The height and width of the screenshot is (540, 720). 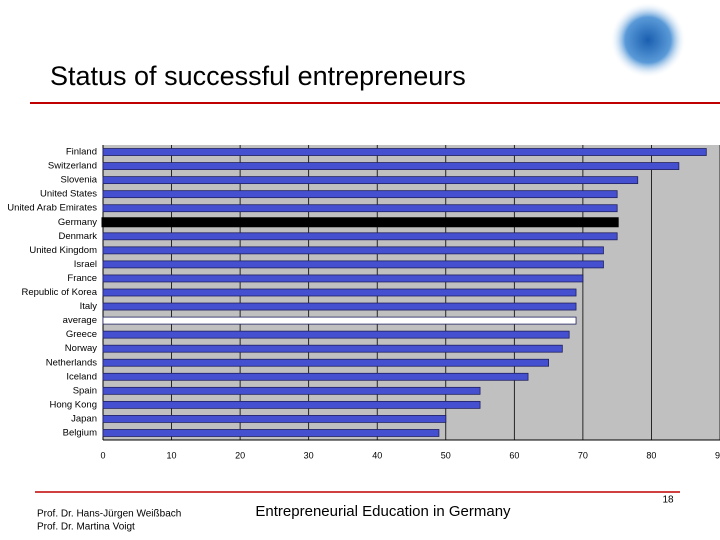 What do you see at coordinates (86, 527) in the screenshot?
I see `author: Prof. Dr. Martina Voigt` at bounding box center [86, 527].